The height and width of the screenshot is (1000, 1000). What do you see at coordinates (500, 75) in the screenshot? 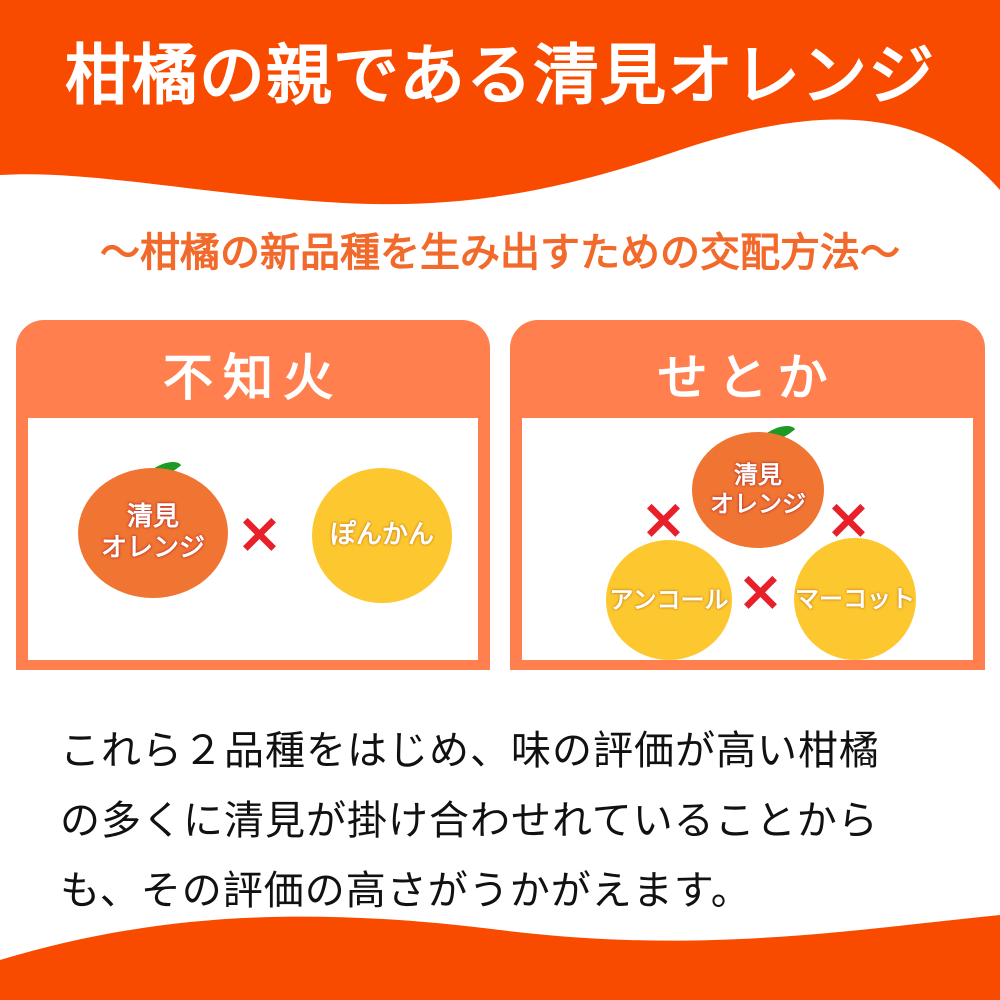
I see `page-title: 柑橘の親である清見オレンジ` at bounding box center [500, 75].